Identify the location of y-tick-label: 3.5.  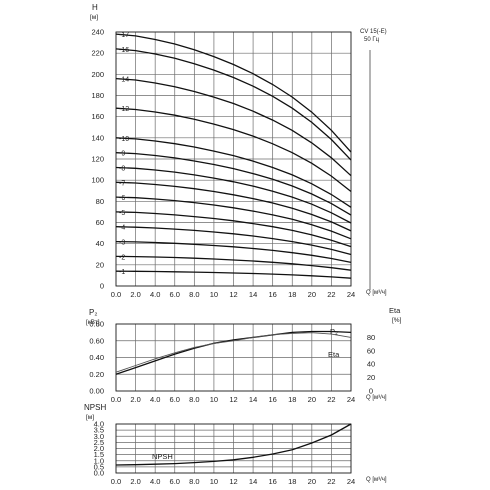
(99, 430).